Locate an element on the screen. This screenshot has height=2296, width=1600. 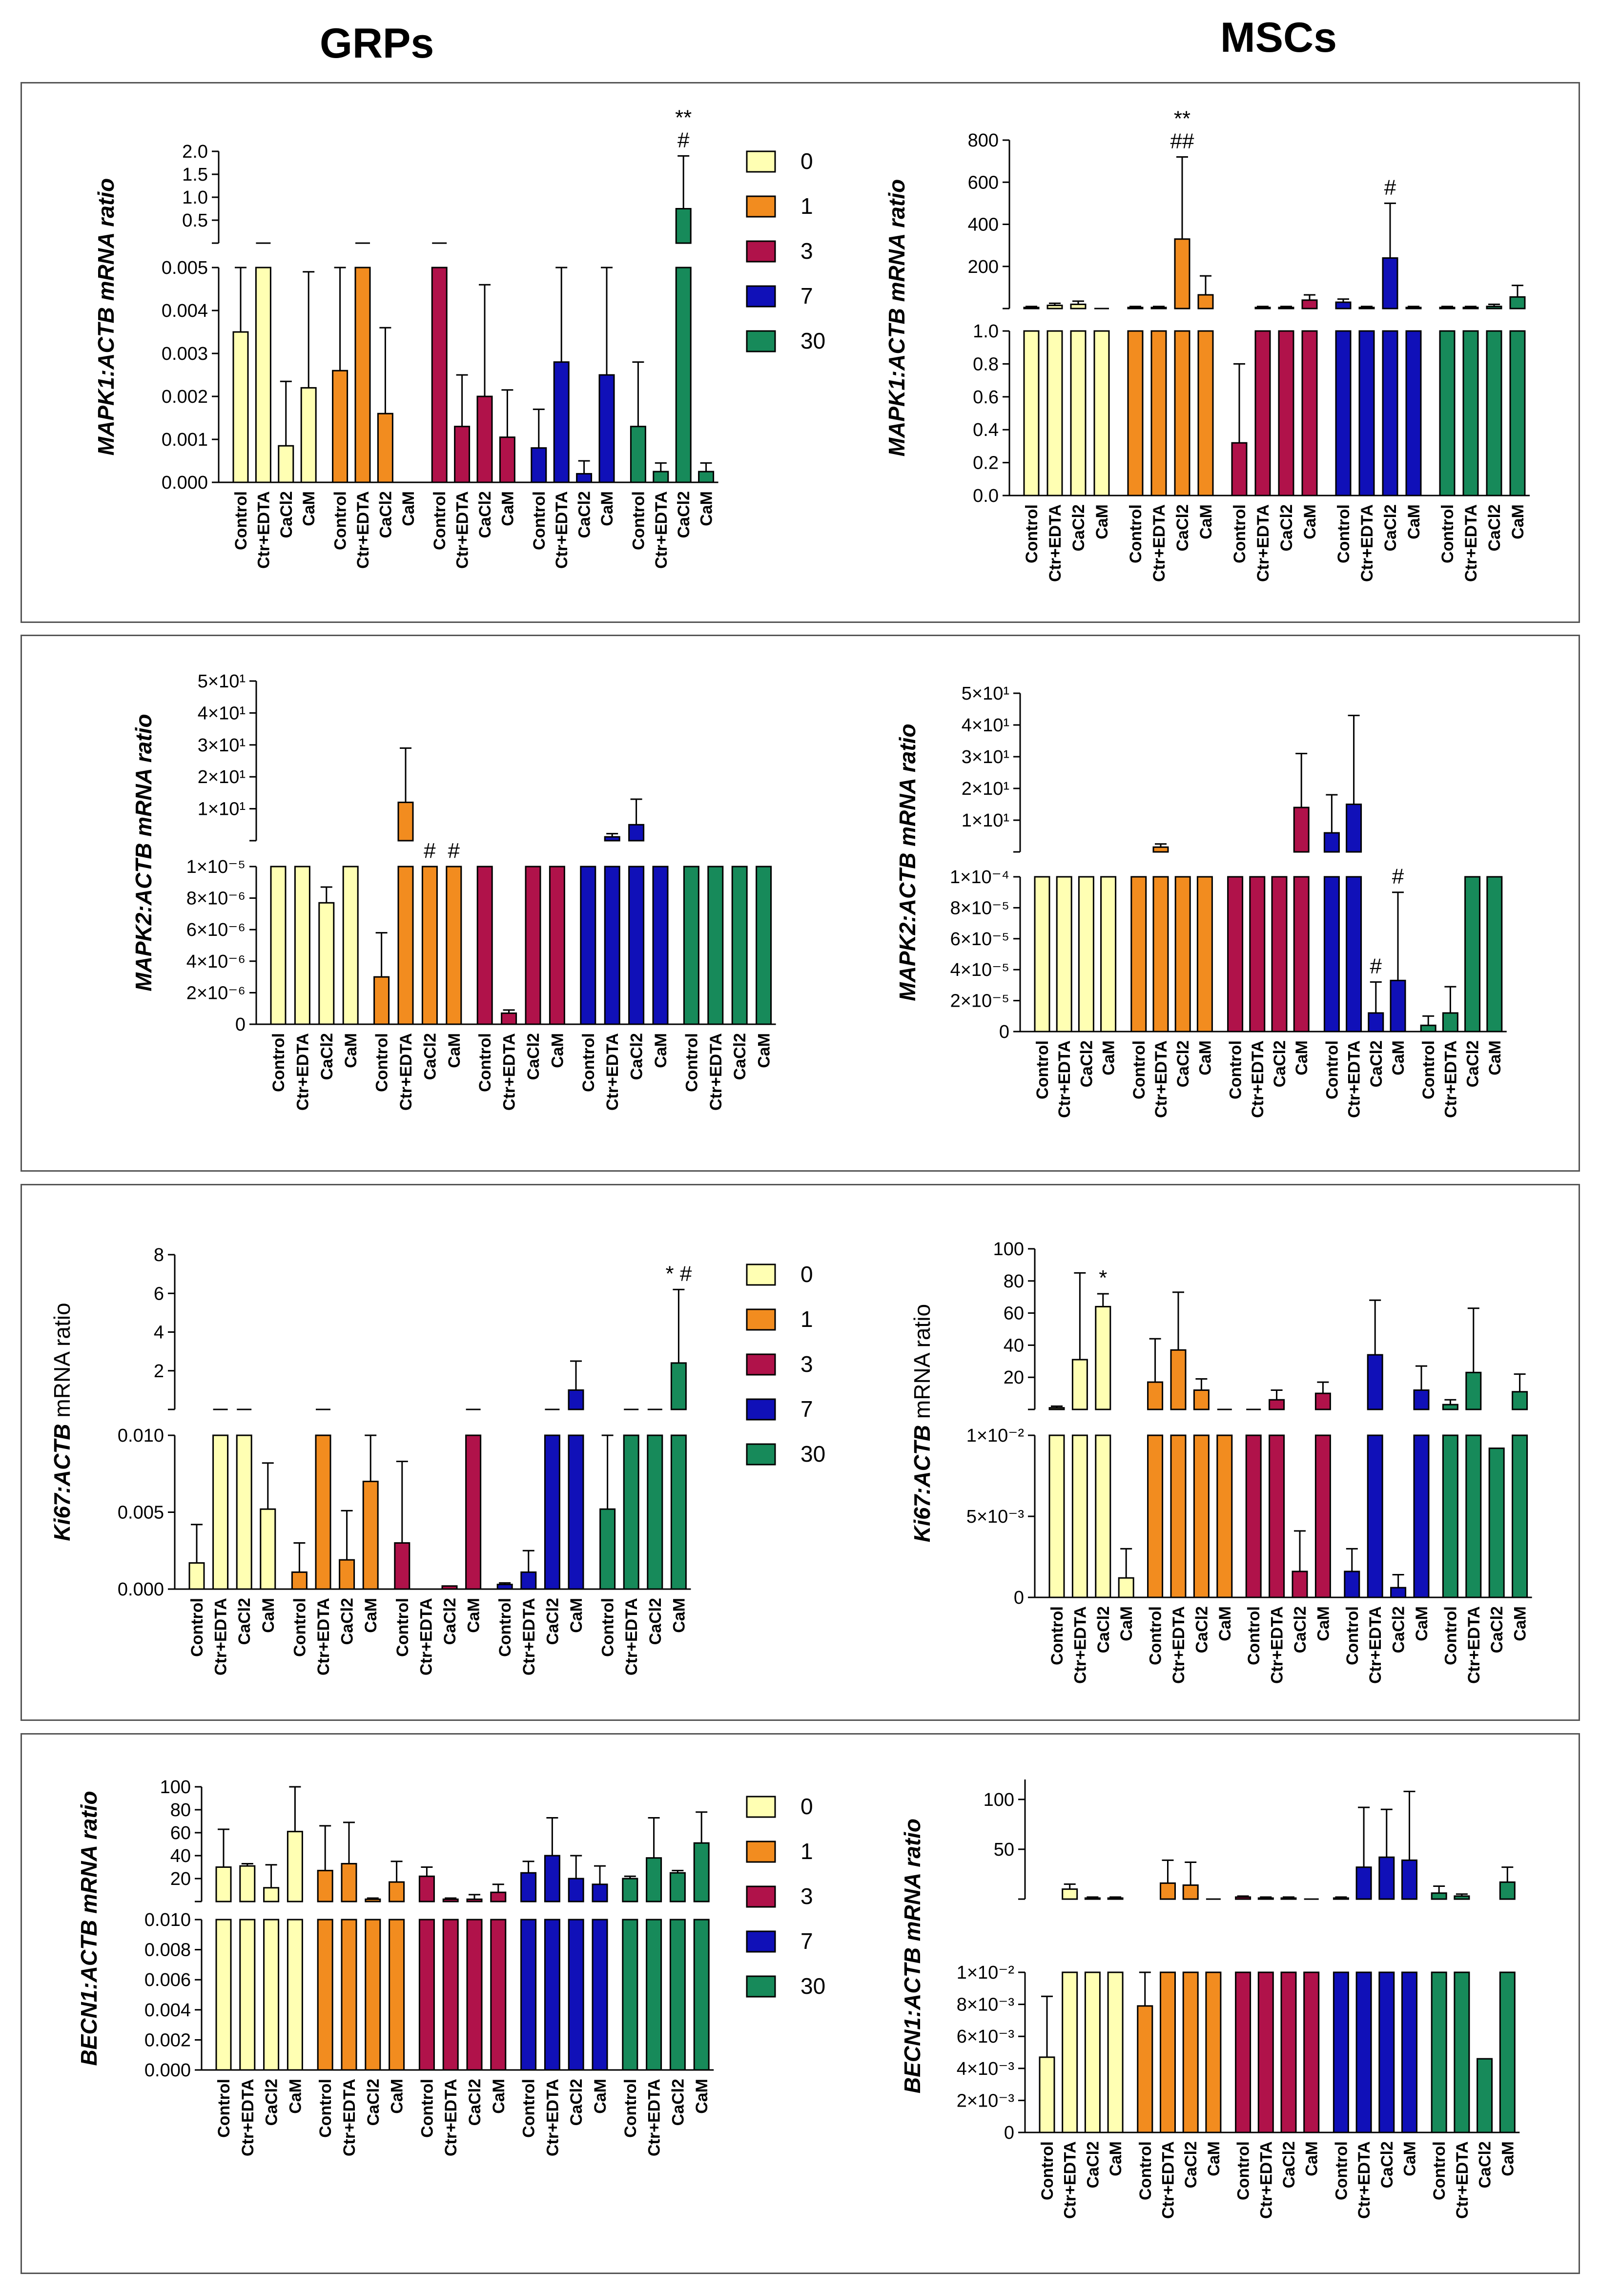
y-tick-label-lower: 1×10⁻⁵ is located at coordinates (216, 867).